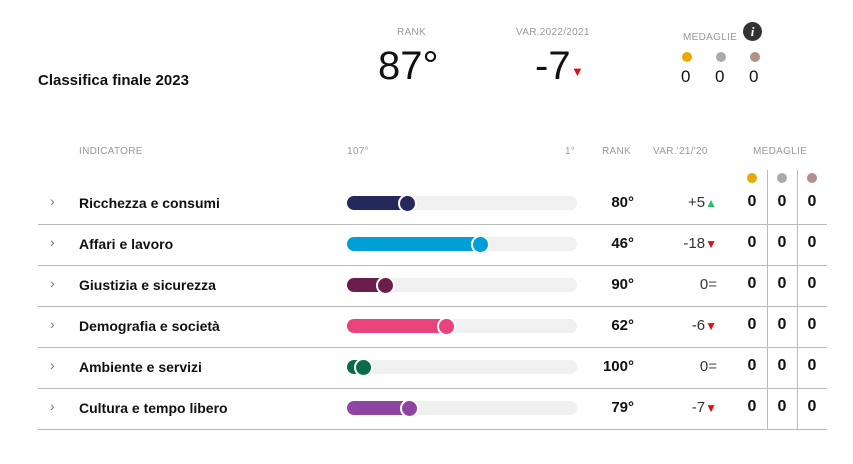 The height and width of the screenshot is (464, 853). What do you see at coordinates (622, 407) in the screenshot?
I see `indicator-rank: 79°` at bounding box center [622, 407].